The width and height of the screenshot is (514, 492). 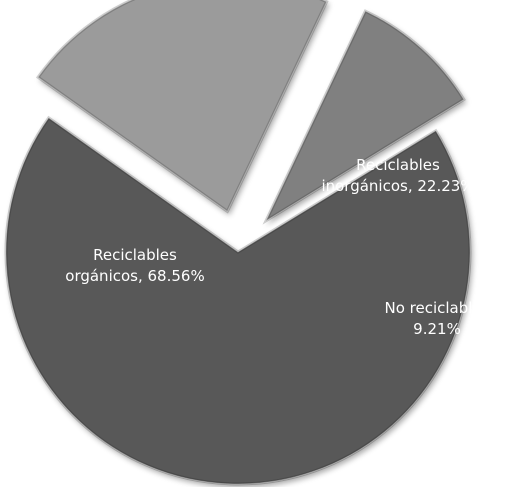 I want to click on pie-slice-label-line: inorgánicos, 22.23%, so click(x=397, y=186).